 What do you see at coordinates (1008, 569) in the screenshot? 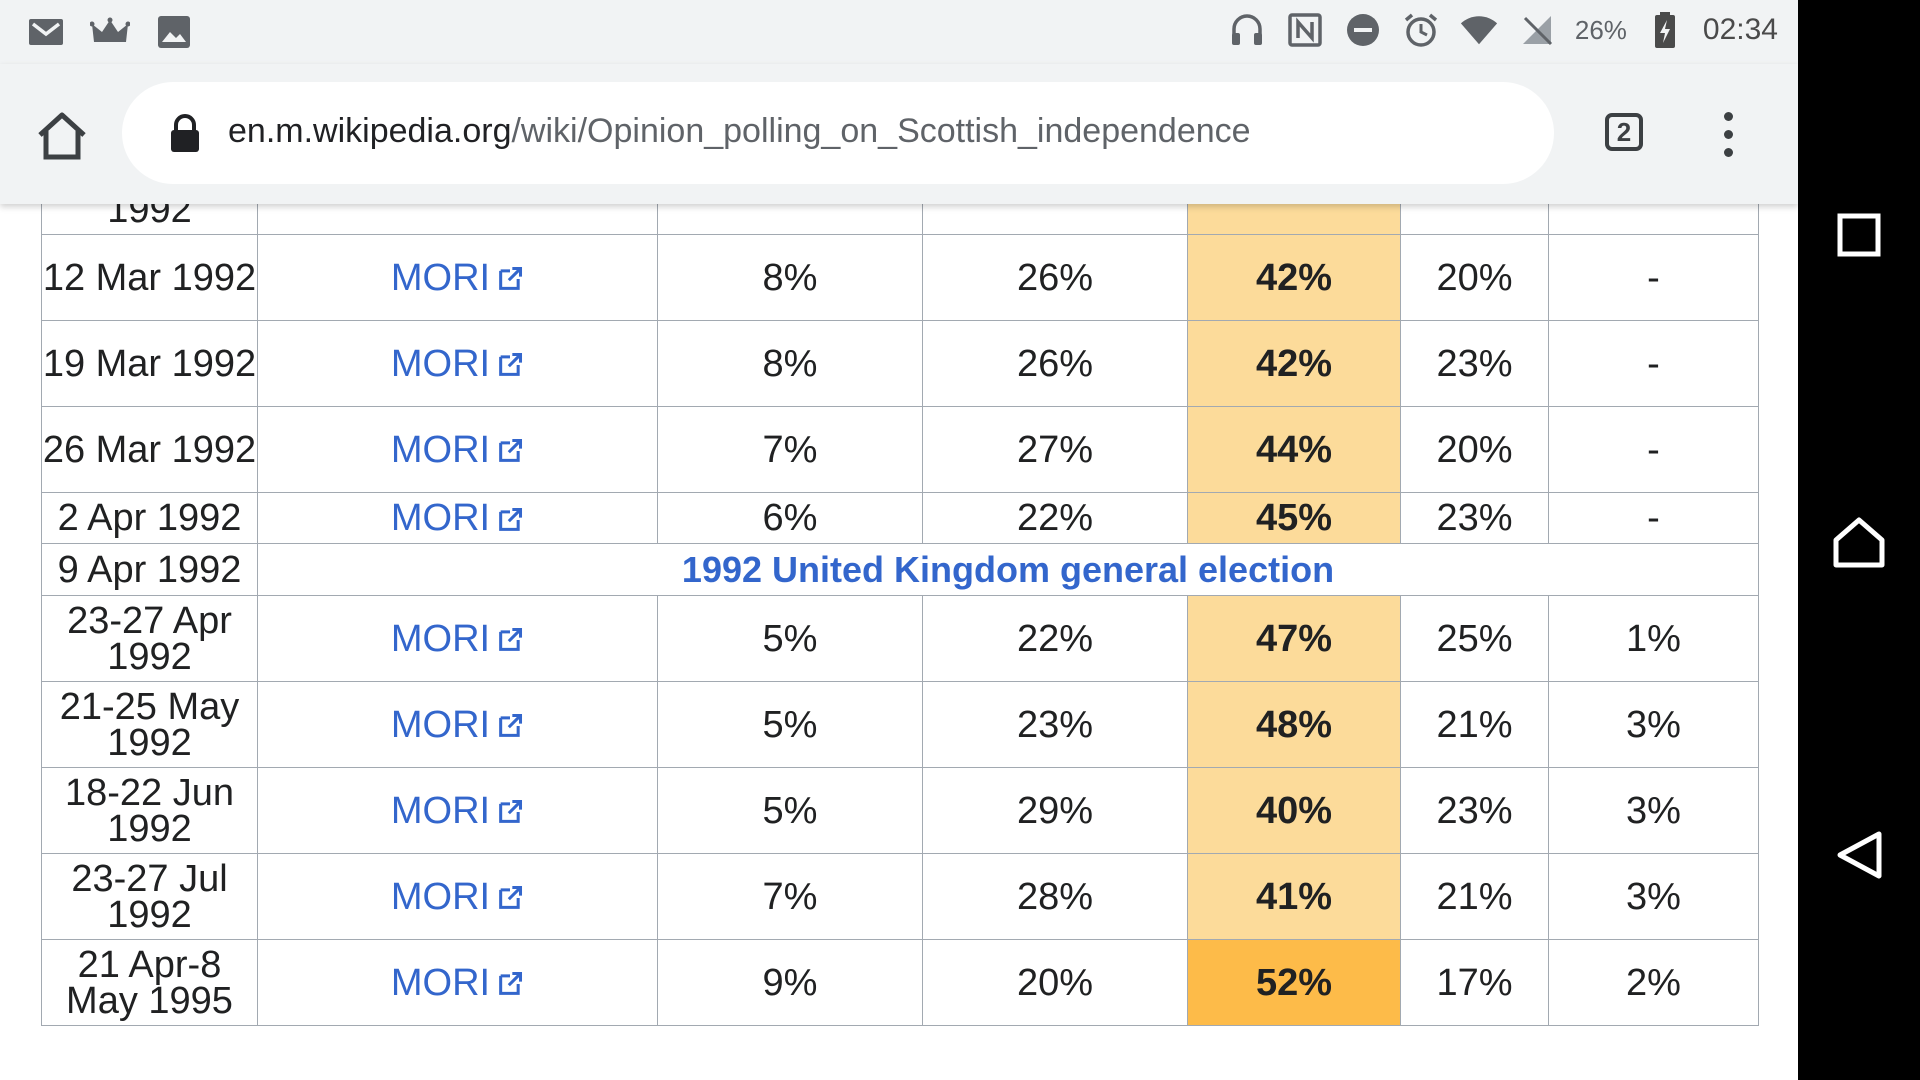
I see `election-link: 1992 United Kingdom general election` at bounding box center [1008, 569].